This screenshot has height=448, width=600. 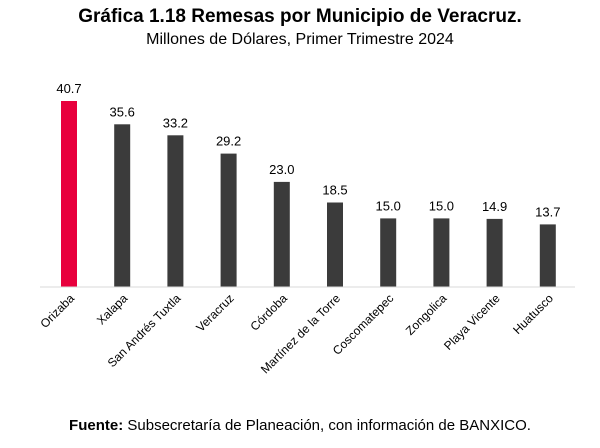 What do you see at coordinates (122, 111) in the screenshot?
I see `value-label-1: 35.6` at bounding box center [122, 111].